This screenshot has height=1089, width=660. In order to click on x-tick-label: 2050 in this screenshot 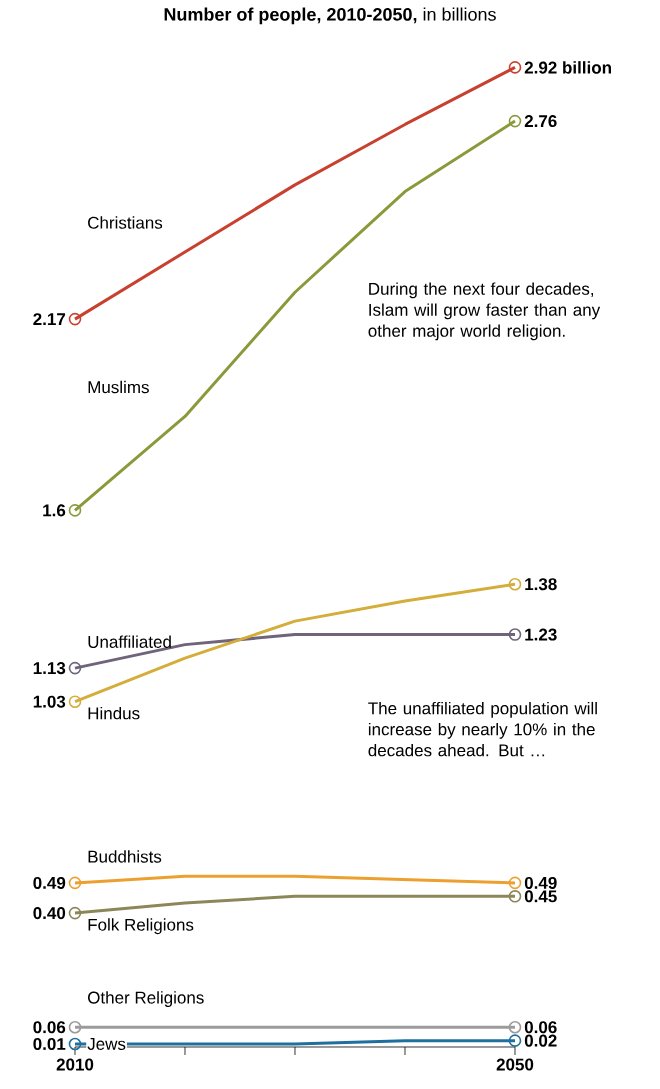, I will do `click(515, 1064)`.